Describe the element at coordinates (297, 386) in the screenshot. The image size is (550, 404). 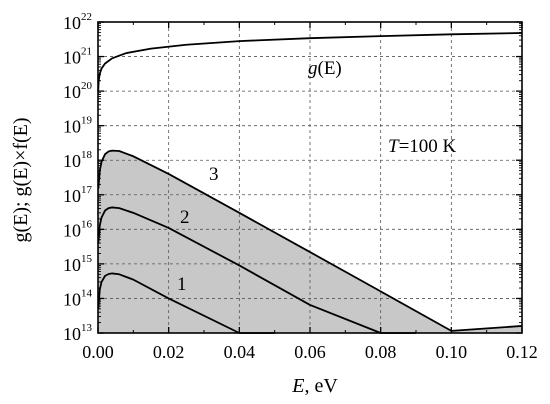
I see `x-axis-title-italic: E` at that location.